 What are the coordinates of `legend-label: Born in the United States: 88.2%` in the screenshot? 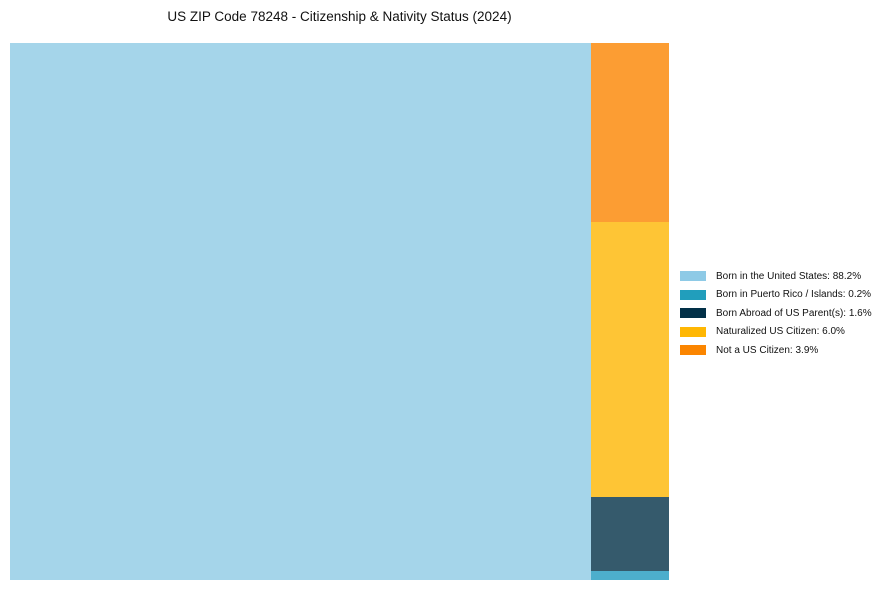 It's located at (789, 276).